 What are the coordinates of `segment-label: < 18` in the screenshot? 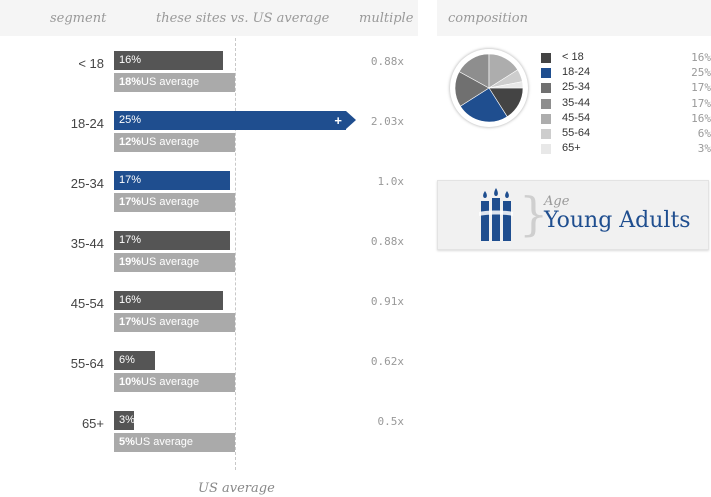 It's located at (91, 63).